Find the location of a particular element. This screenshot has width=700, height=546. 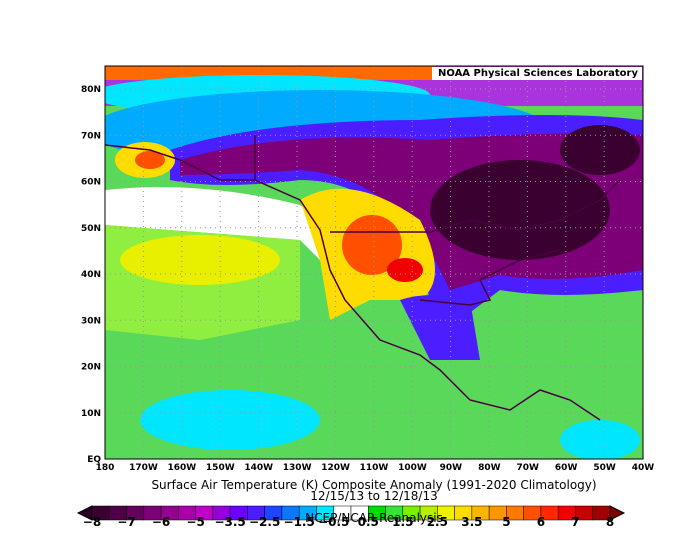

lon-label: 130W is located at coordinates (297, 468).